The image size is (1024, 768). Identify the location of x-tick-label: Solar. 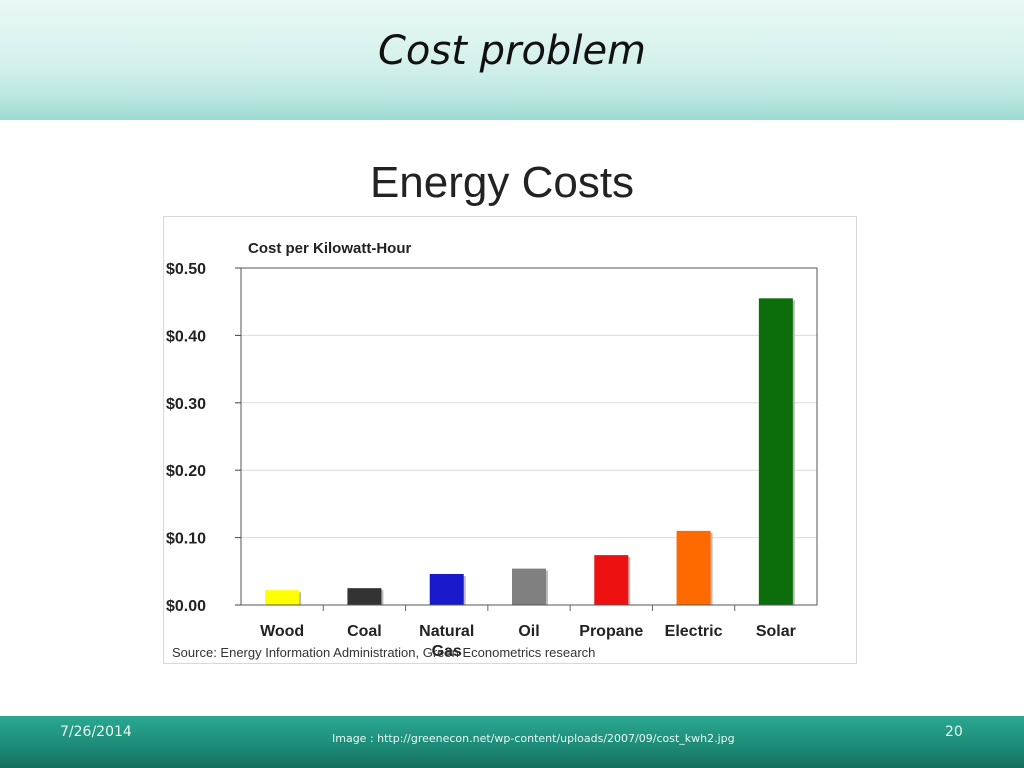
(776, 631).